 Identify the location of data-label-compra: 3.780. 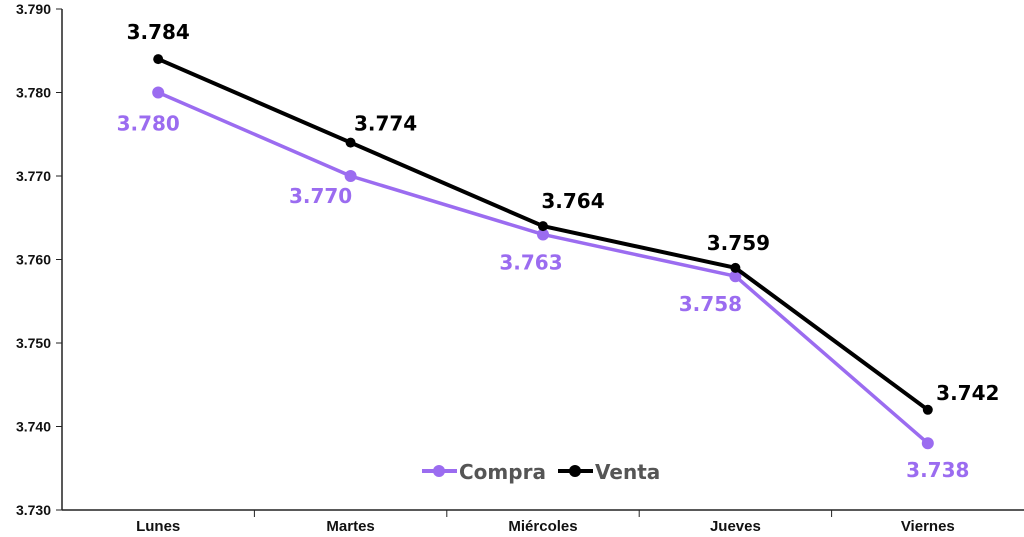
(148, 124).